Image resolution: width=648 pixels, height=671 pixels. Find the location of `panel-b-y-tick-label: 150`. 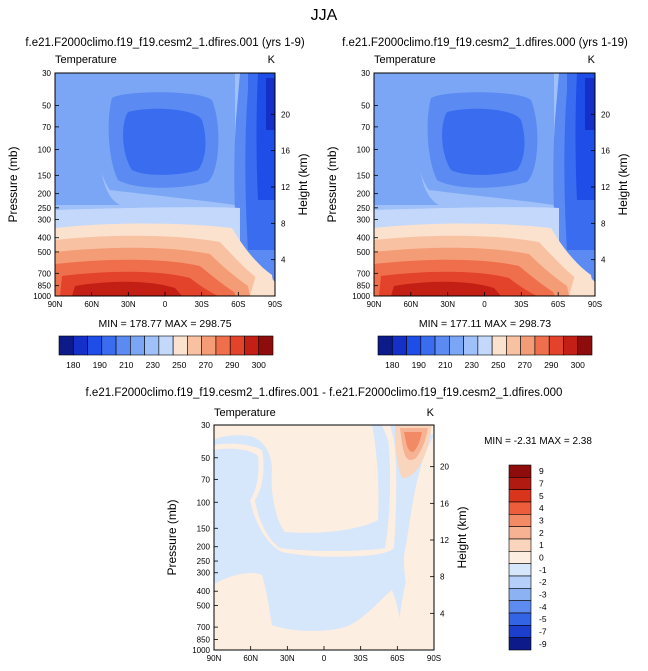

panel-b-y-tick-label: 150 is located at coordinates (364, 175).